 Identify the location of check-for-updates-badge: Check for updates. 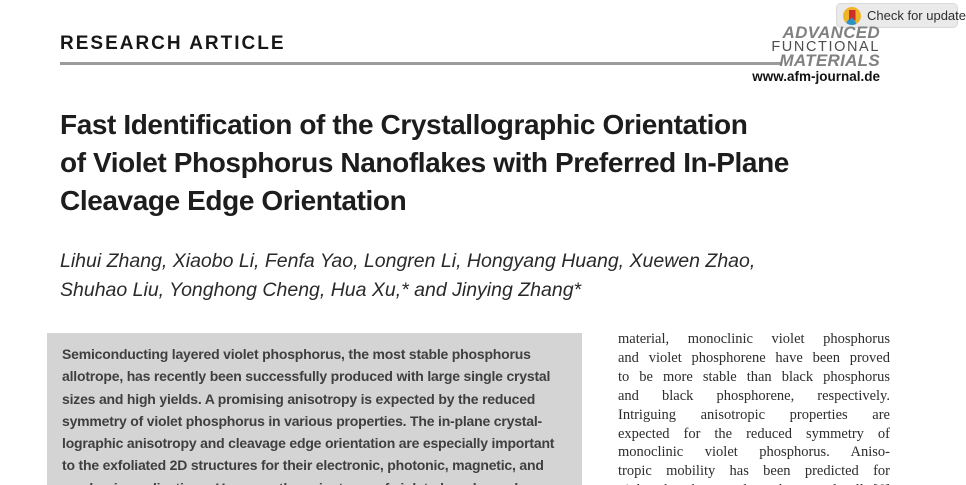
(901, 15).